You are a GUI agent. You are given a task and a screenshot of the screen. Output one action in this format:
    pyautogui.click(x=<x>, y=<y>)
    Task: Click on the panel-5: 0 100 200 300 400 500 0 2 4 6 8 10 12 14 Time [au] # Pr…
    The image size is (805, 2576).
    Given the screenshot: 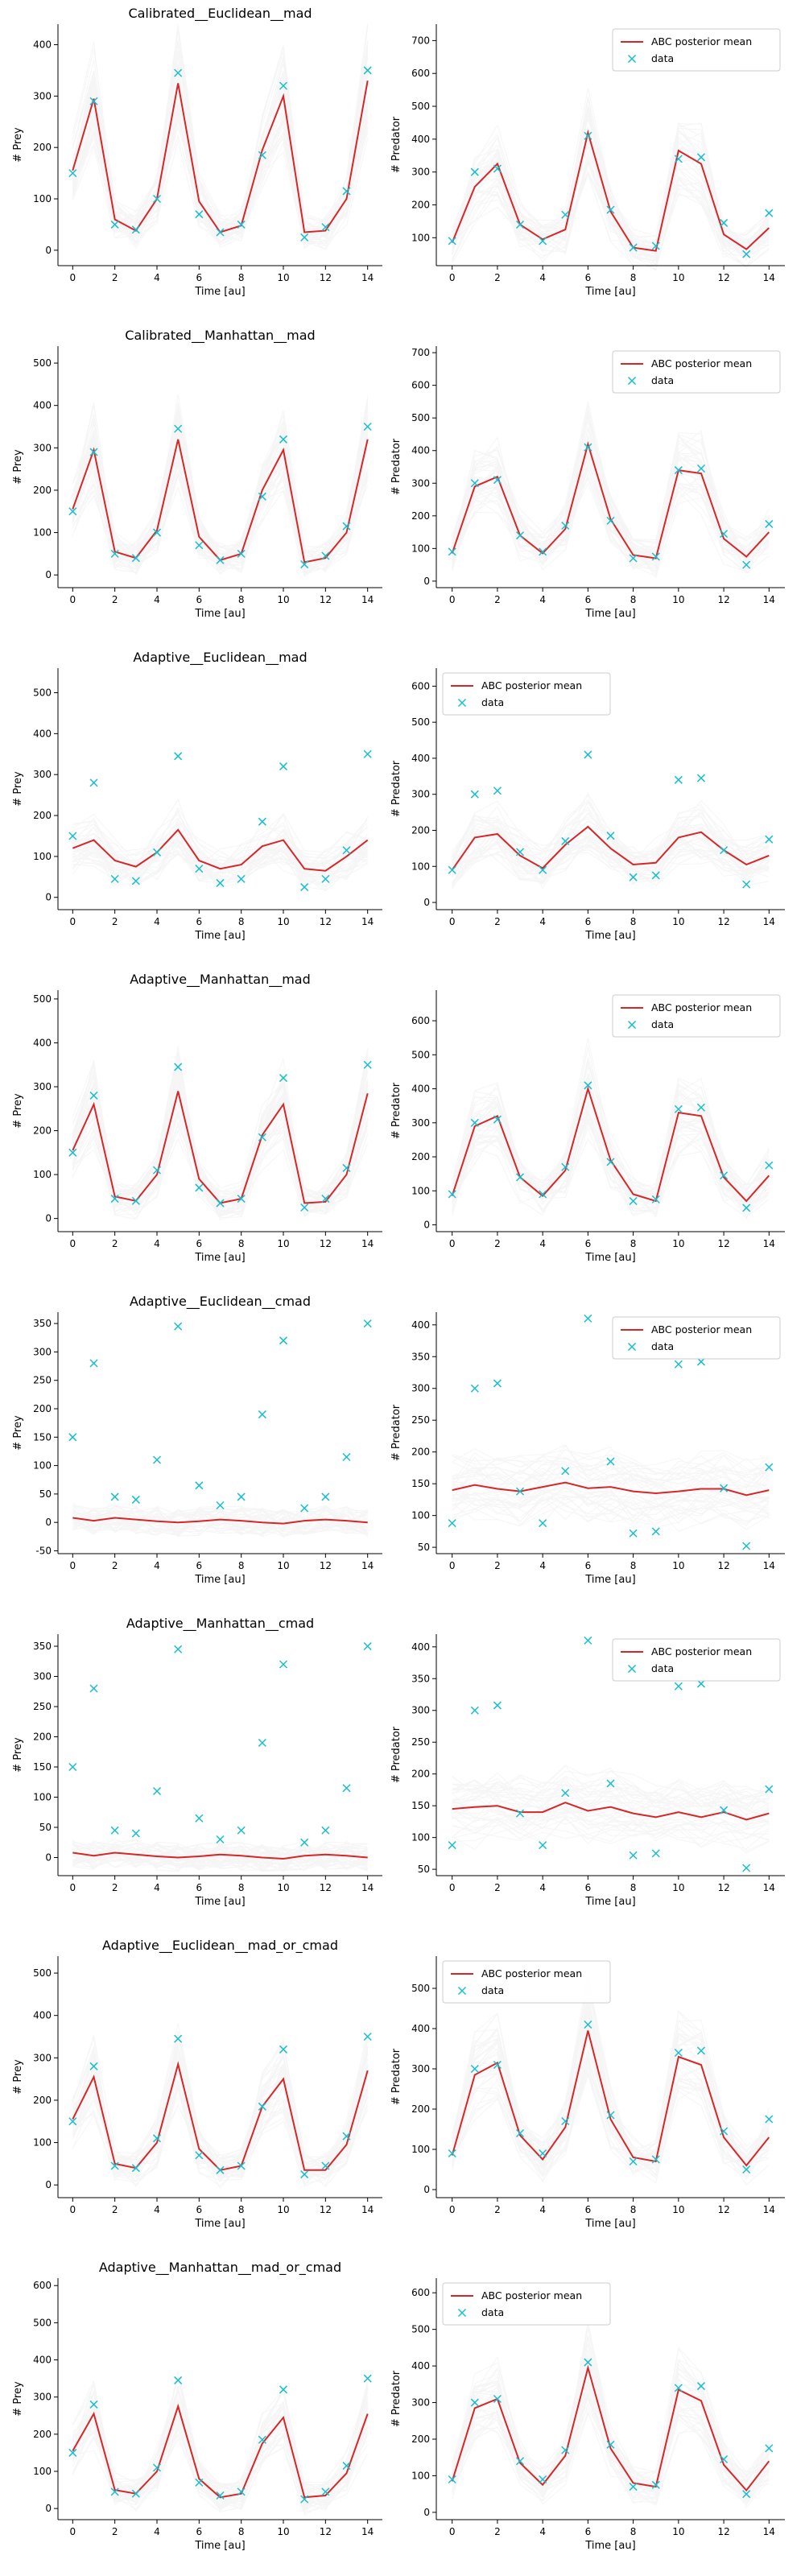 What is the action you would take?
    pyautogui.click(x=197, y=796)
    